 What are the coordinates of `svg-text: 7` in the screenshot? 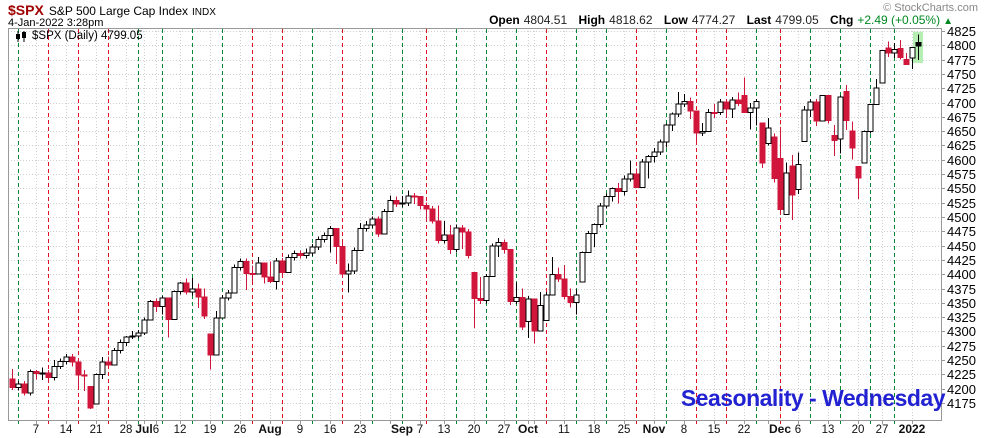 It's located at (36, 430).